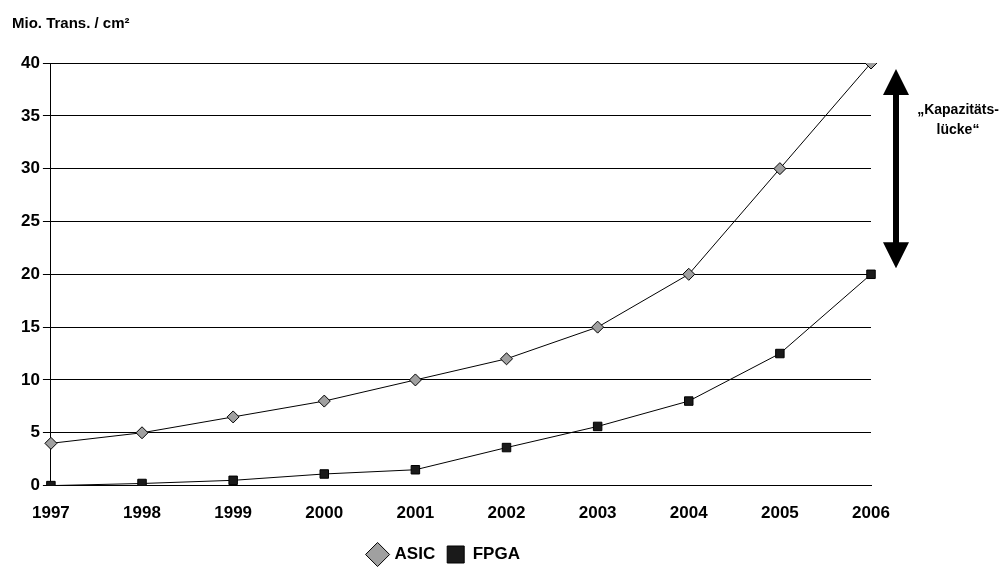 The image size is (1004, 581). I want to click on x-tick-label: 2005, so click(779, 513).